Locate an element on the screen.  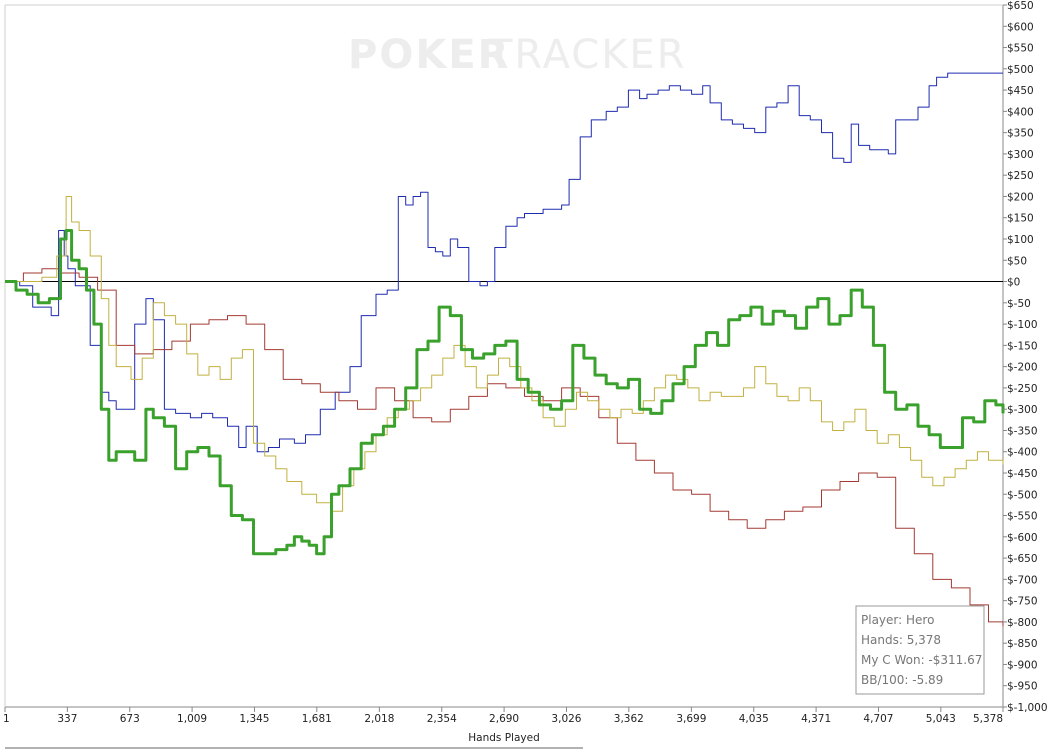
y-tick-label: $-800 is located at coordinates (1022, 623).